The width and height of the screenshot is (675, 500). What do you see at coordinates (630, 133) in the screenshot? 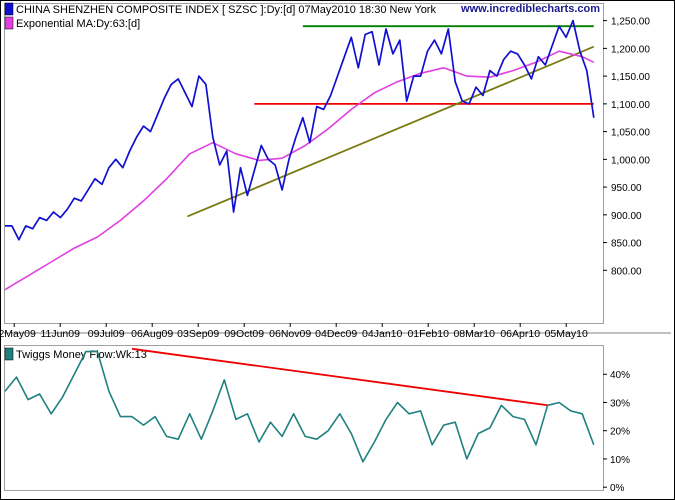
I see `price-y-tick-label: 1,050.00` at bounding box center [630, 133].